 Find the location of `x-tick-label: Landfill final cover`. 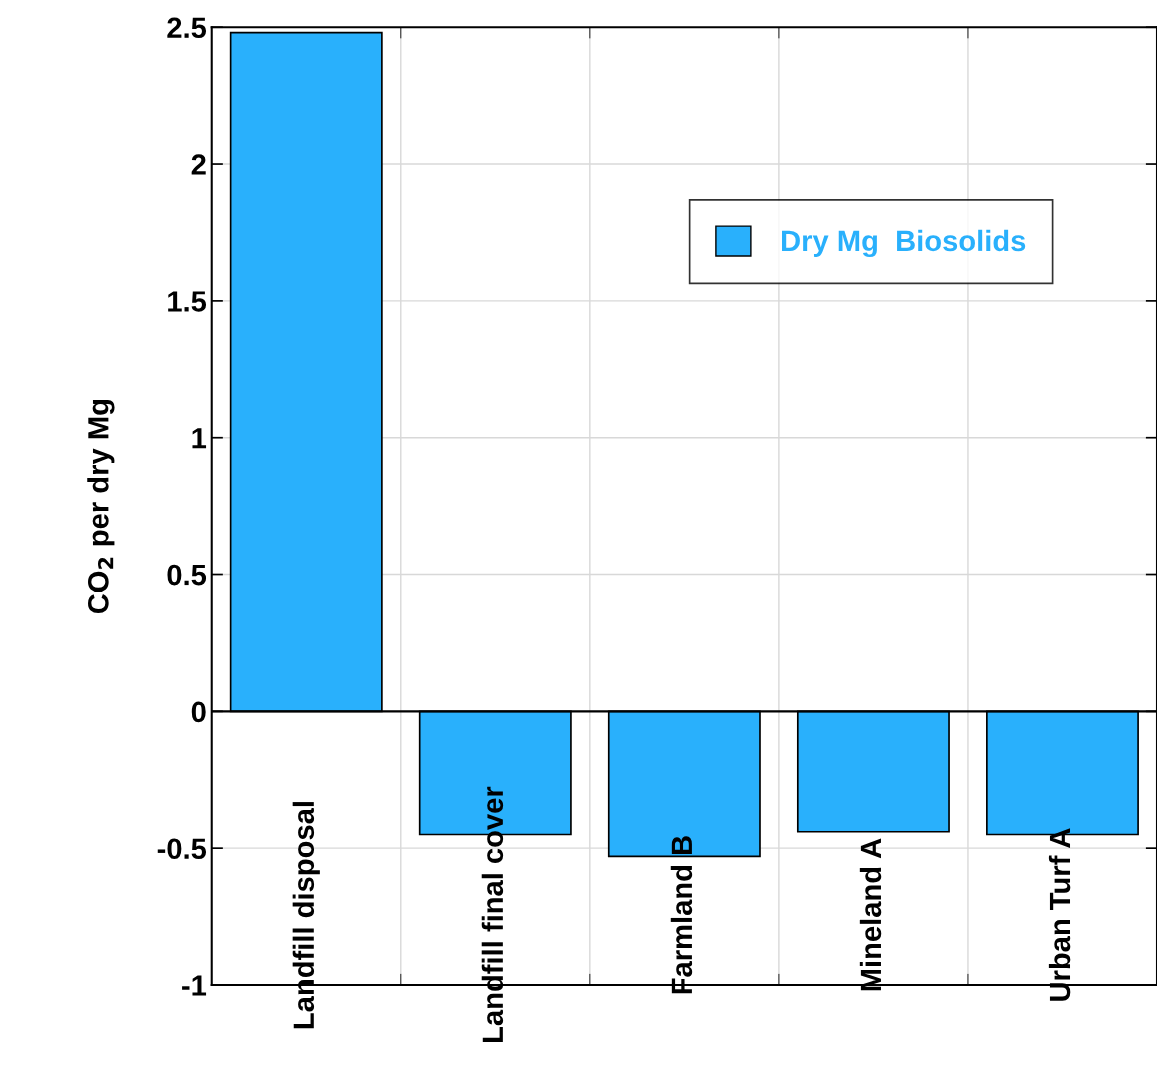

x-tick-label: Landfill final cover is located at coordinates (492, 914).